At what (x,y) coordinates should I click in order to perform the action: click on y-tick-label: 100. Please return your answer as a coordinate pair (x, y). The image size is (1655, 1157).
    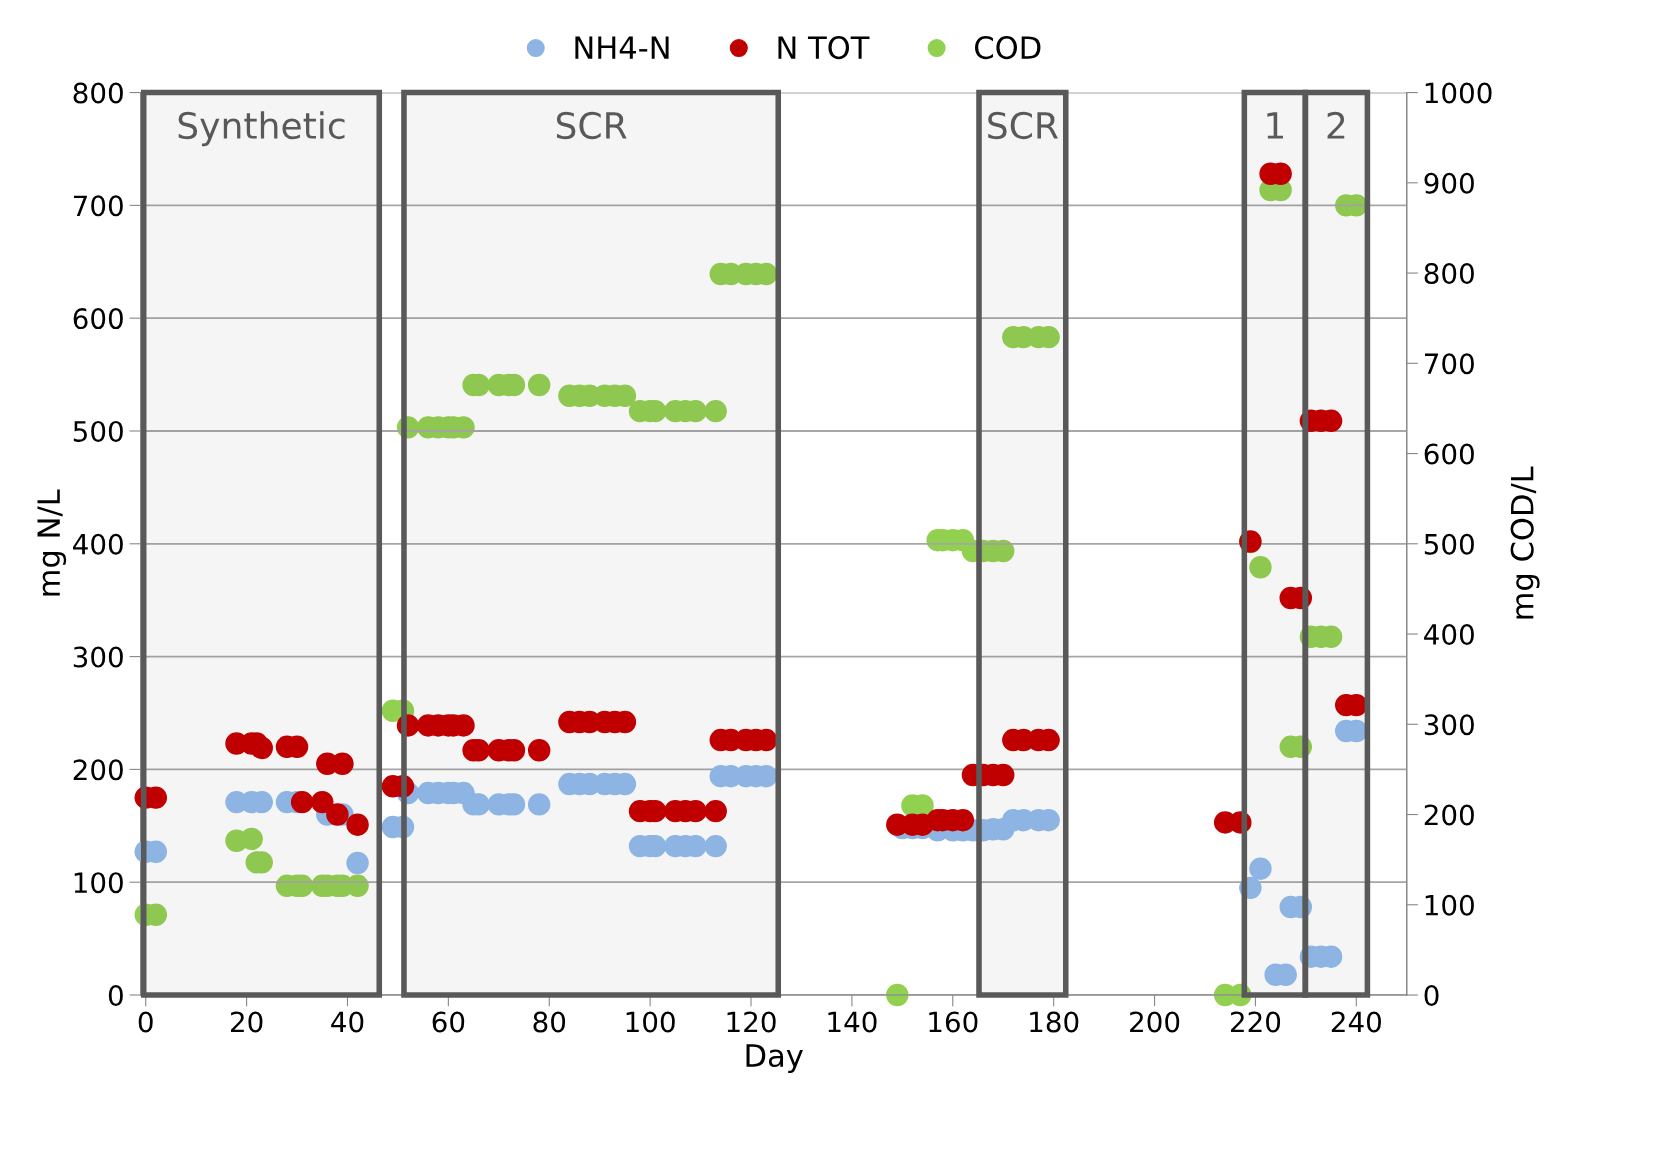
    Looking at the image, I should click on (98, 883).